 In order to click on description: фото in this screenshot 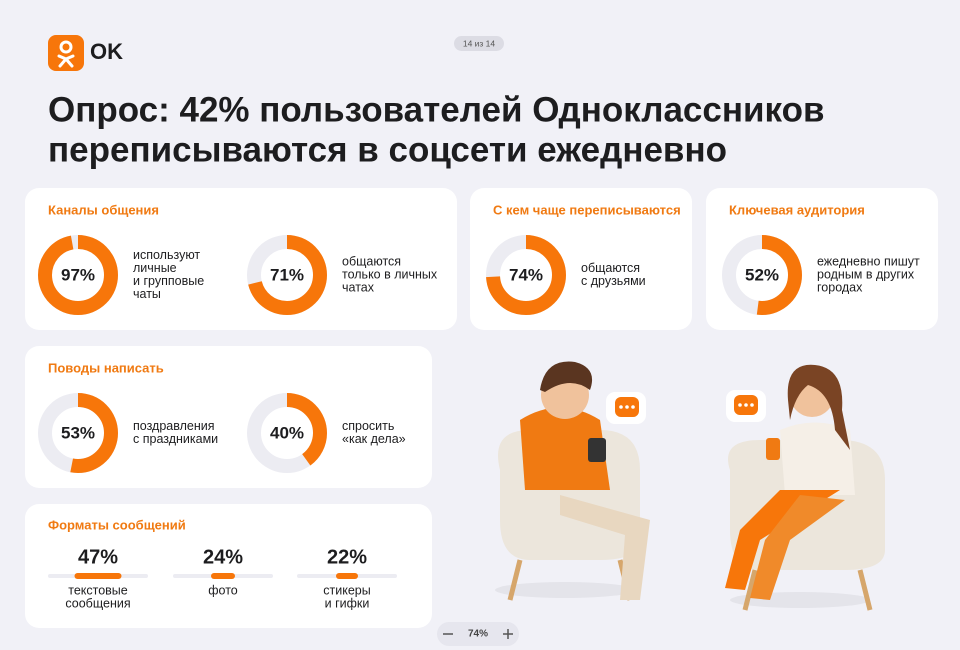, I will do `click(223, 590)`.